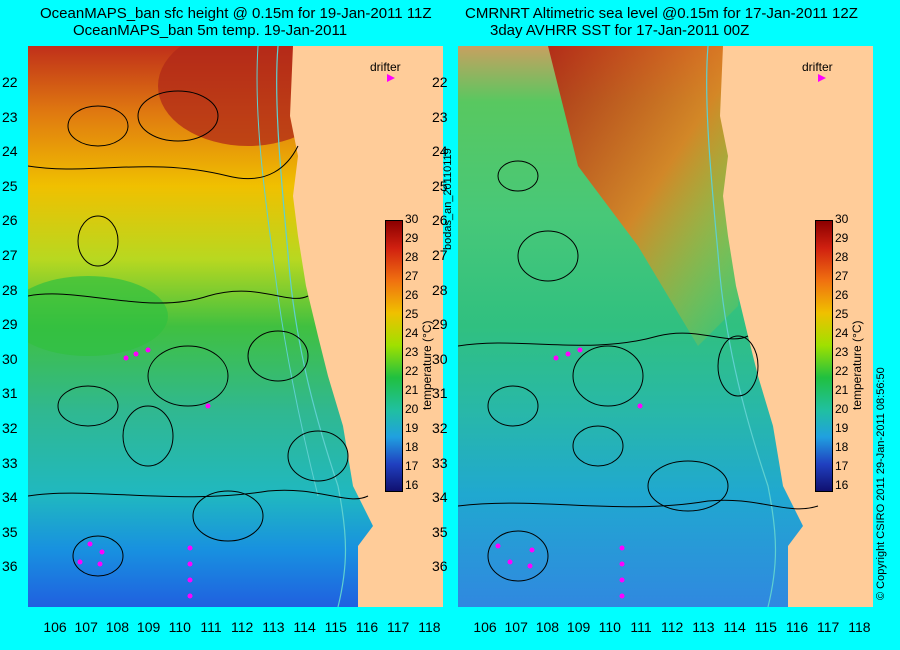 The height and width of the screenshot is (650, 900). What do you see at coordinates (516, 627) in the screenshot?
I see `lon-tick-right: 107` at bounding box center [516, 627].